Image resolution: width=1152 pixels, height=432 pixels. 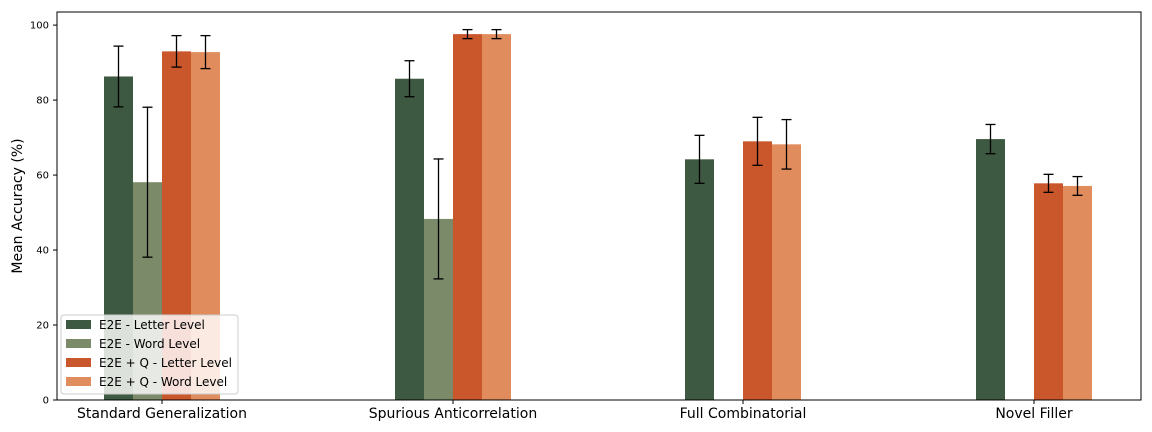 What do you see at coordinates (163, 382) in the screenshot?
I see `legend-label: E2E + Q - Word Level` at bounding box center [163, 382].